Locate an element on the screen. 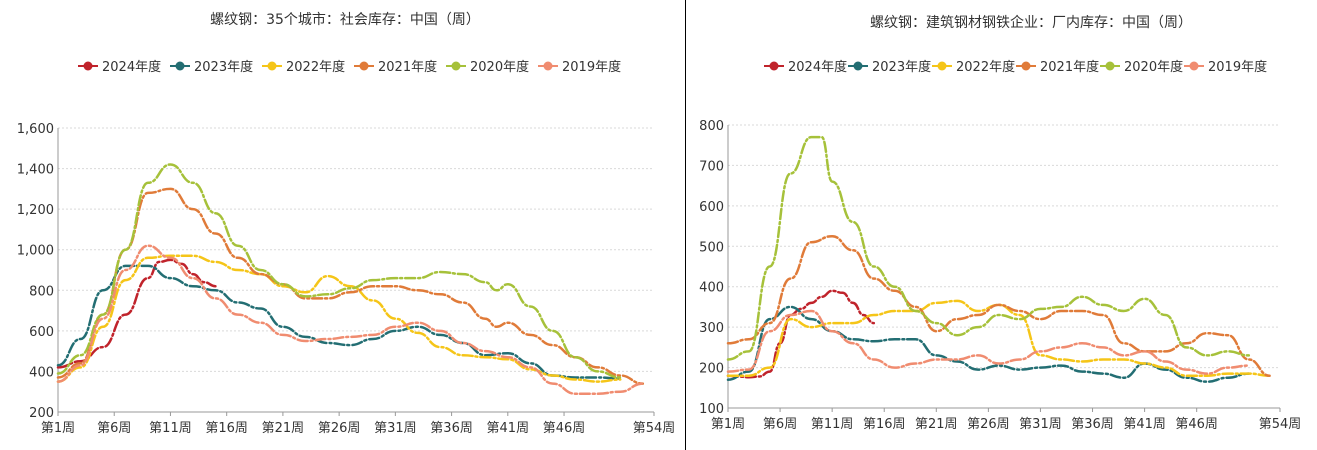 The image size is (1317, 450). y-tick-label: 500 is located at coordinates (711, 247).